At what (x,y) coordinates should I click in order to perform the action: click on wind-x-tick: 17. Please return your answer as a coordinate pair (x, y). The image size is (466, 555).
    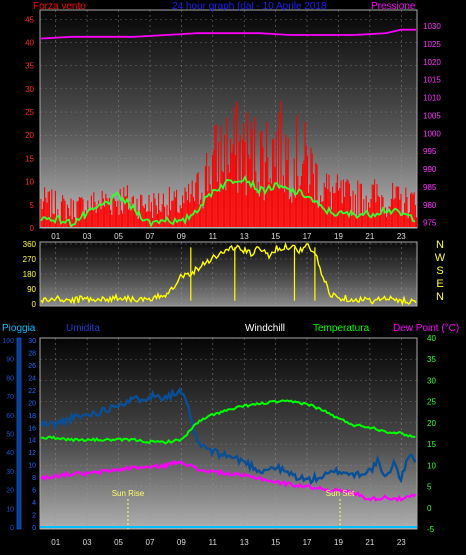
    Looking at the image, I should click on (307, 236).